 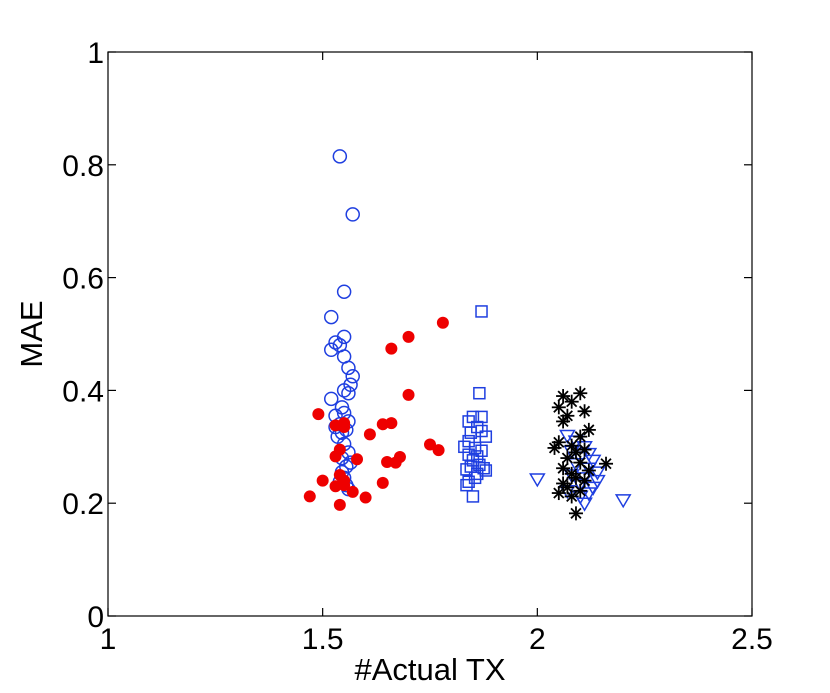 What do you see at coordinates (323, 639) in the screenshot?
I see `x-tick-label: 1.5` at bounding box center [323, 639].